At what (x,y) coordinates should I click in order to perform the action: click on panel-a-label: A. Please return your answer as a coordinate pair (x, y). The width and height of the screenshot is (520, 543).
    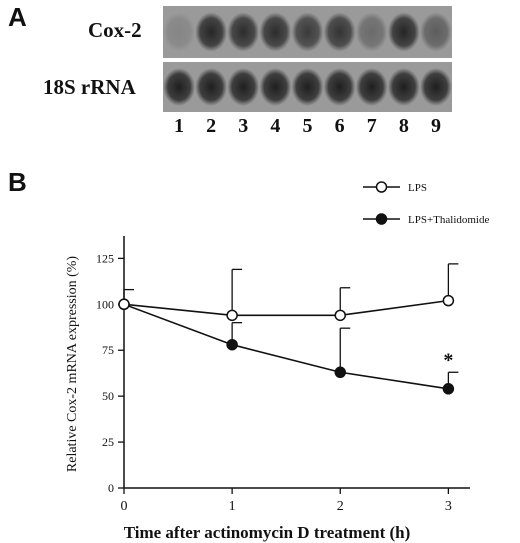
    Looking at the image, I should click on (17, 17).